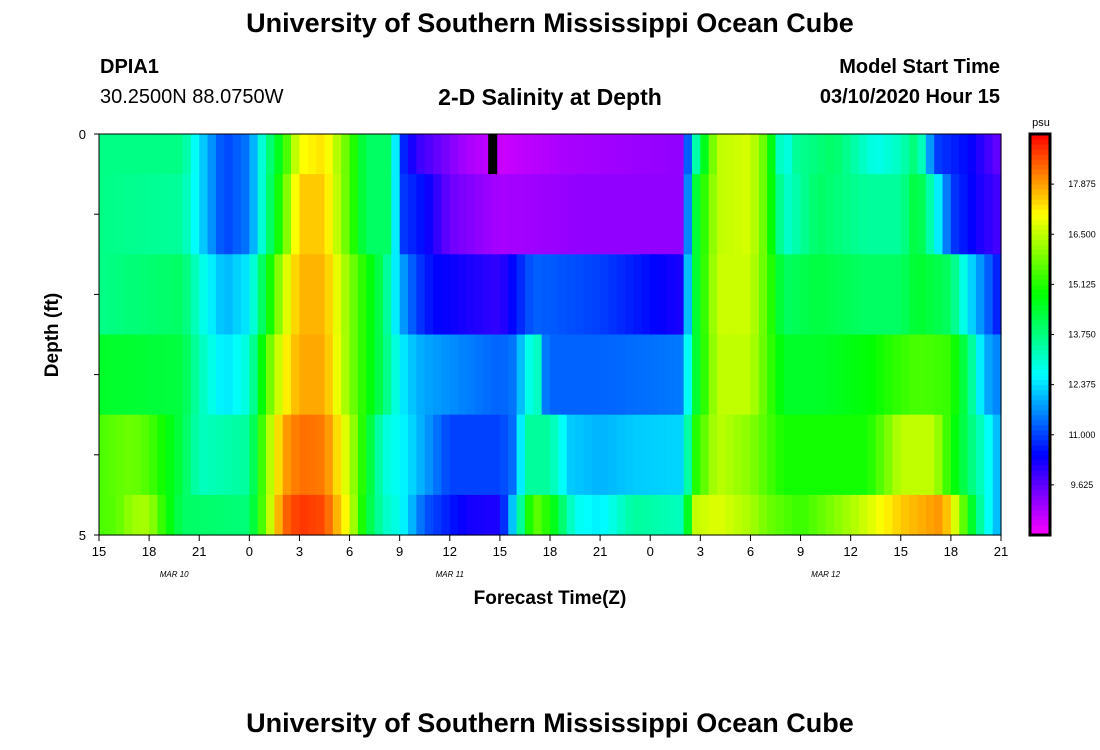 The image size is (1100, 750). Describe the element at coordinates (129, 67) in the screenshot. I see `station-id: DPIA1` at that location.